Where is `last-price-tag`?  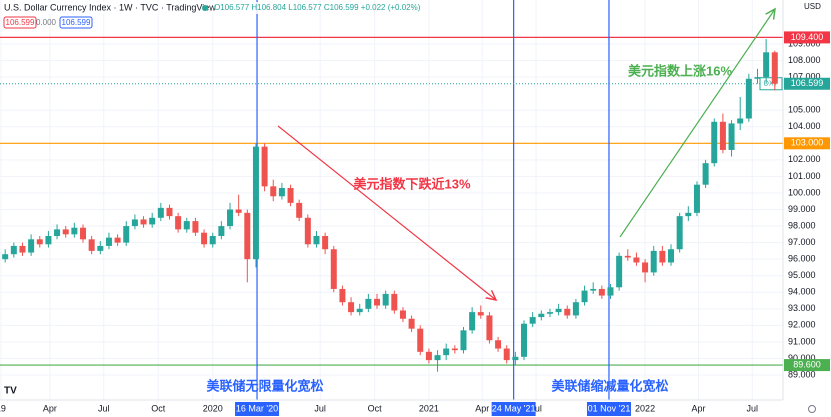
last-price-tag is located at coordinates (807, 83).